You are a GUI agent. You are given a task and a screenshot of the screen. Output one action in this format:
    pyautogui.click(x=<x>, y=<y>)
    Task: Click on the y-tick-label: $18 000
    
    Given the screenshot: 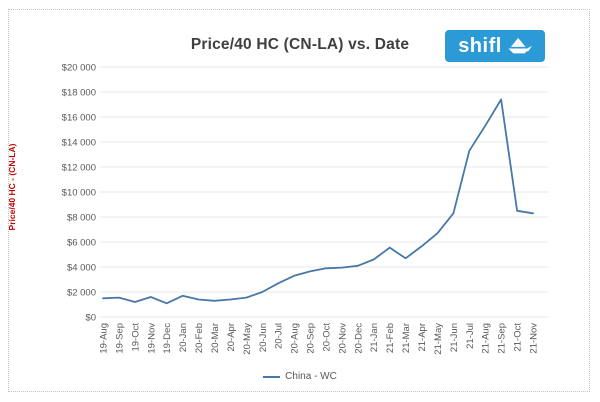 What is the action you would take?
    pyautogui.click(x=79, y=93)
    